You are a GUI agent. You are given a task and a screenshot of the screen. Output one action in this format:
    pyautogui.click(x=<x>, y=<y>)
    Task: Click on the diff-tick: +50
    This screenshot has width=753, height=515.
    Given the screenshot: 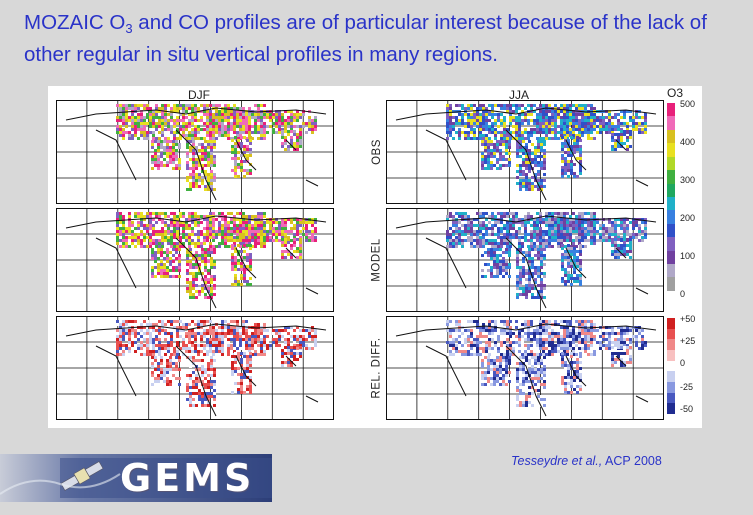 What is the action you would take?
    pyautogui.click(x=688, y=319)
    